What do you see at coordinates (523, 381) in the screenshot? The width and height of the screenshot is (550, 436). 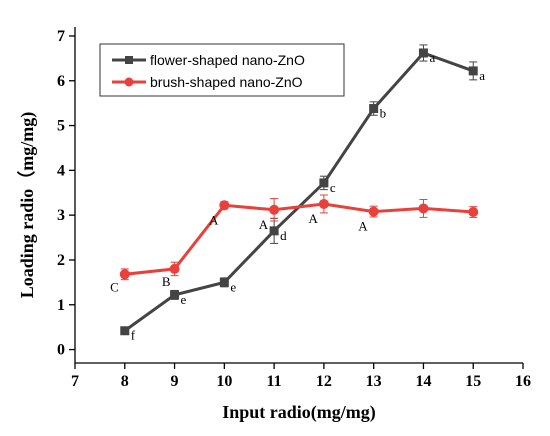 I see `x-tick-label: 16` at bounding box center [523, 381].